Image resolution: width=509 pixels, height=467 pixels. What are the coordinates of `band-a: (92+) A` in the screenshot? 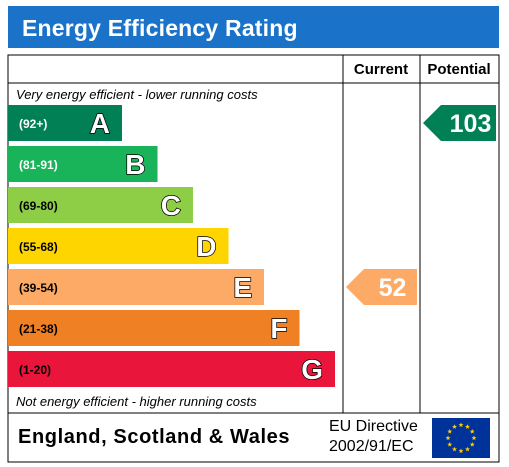 It's located at (65, 123).